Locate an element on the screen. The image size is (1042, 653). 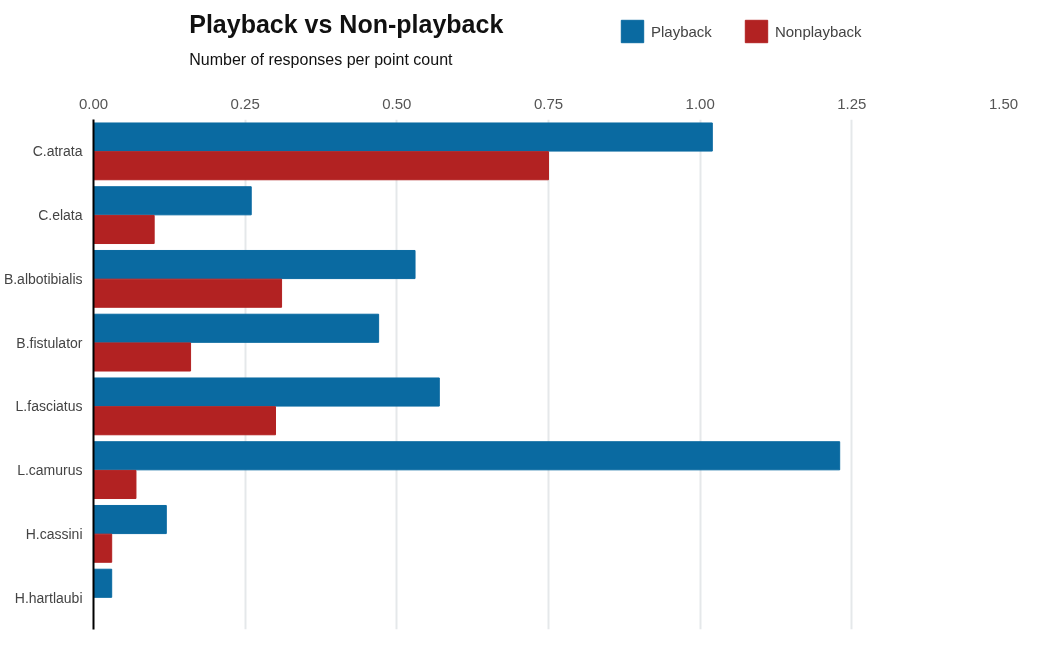
chart-title: Playback vs Non-playback is located at coordinates (346, 23).